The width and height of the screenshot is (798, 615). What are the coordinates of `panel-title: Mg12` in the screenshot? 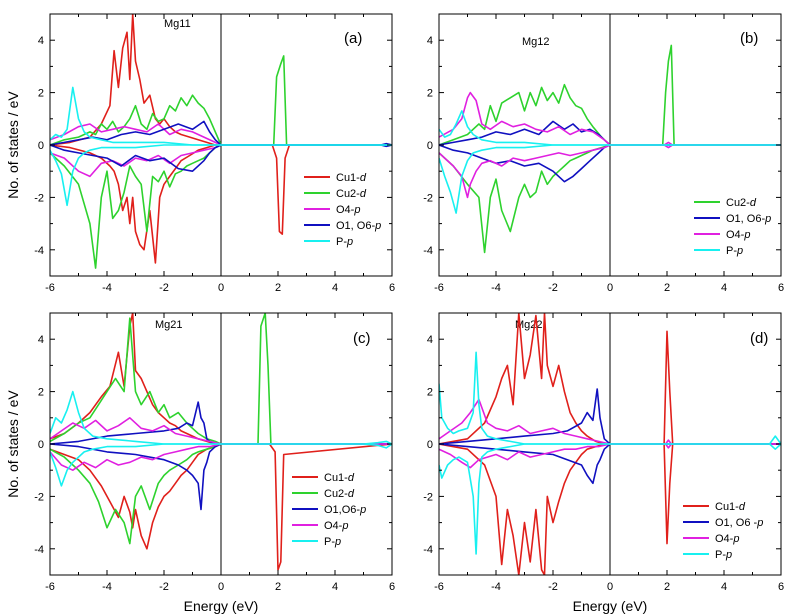 It's located at (536, 42).